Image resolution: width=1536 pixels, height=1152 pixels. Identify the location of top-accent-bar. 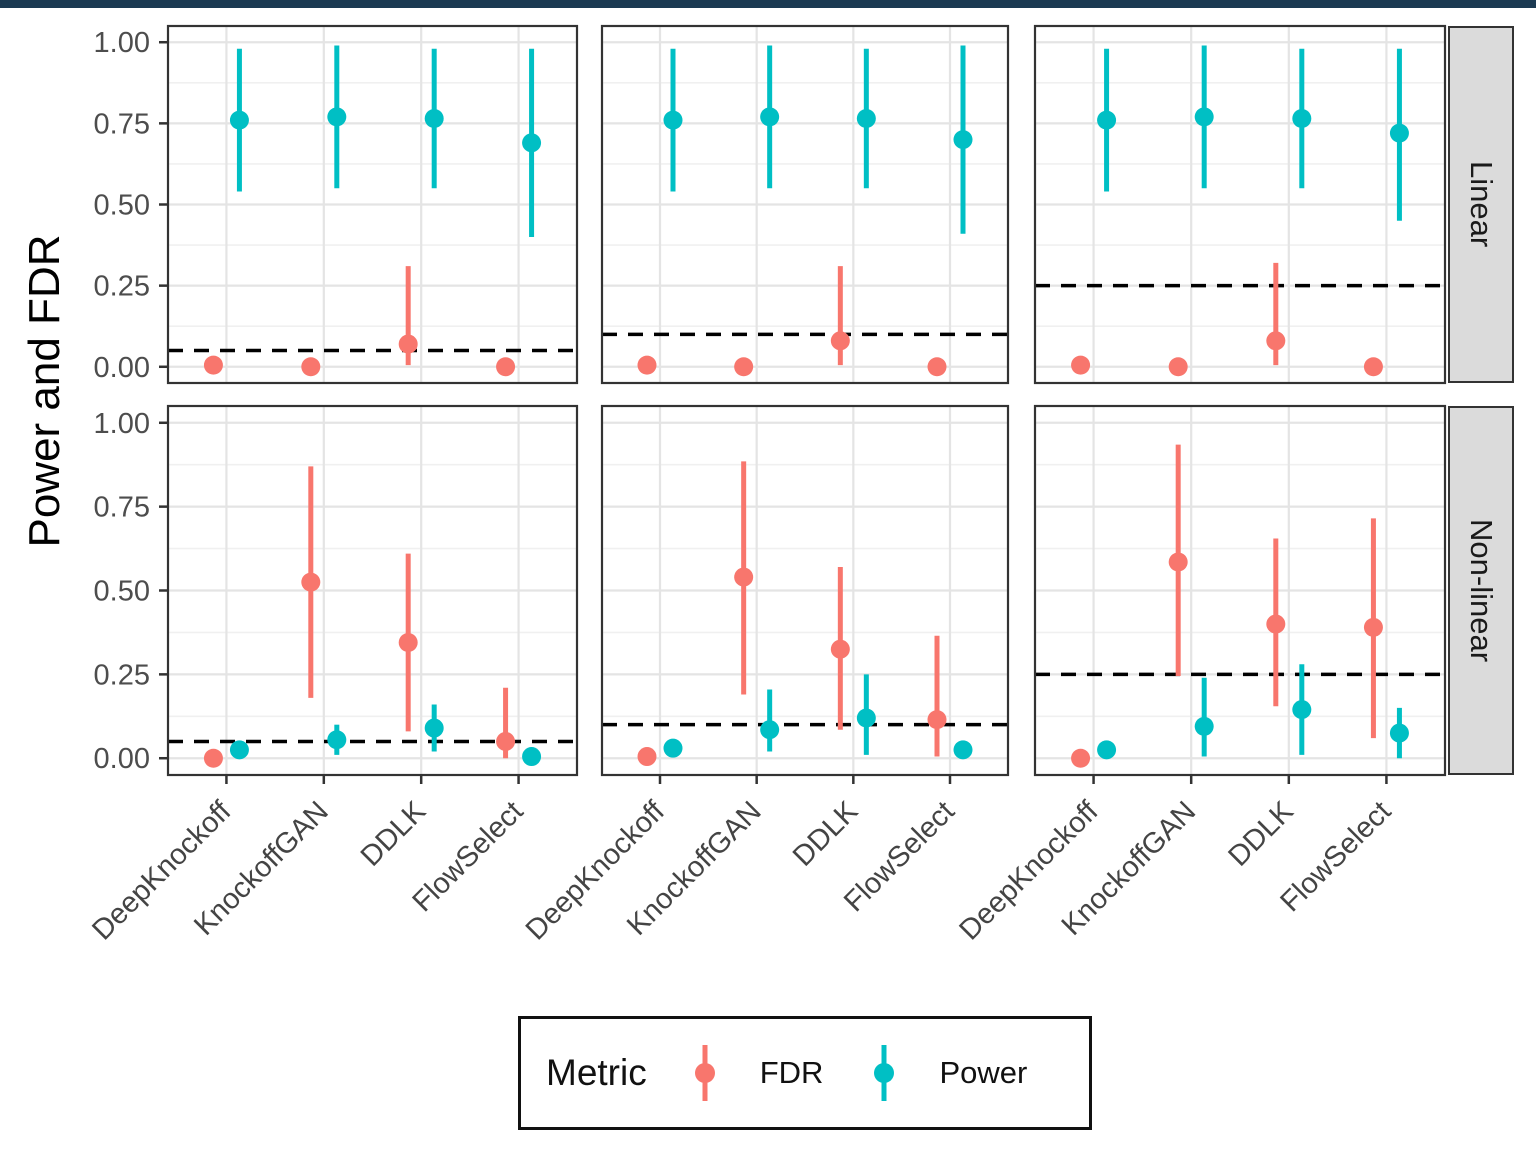
(768, 4).